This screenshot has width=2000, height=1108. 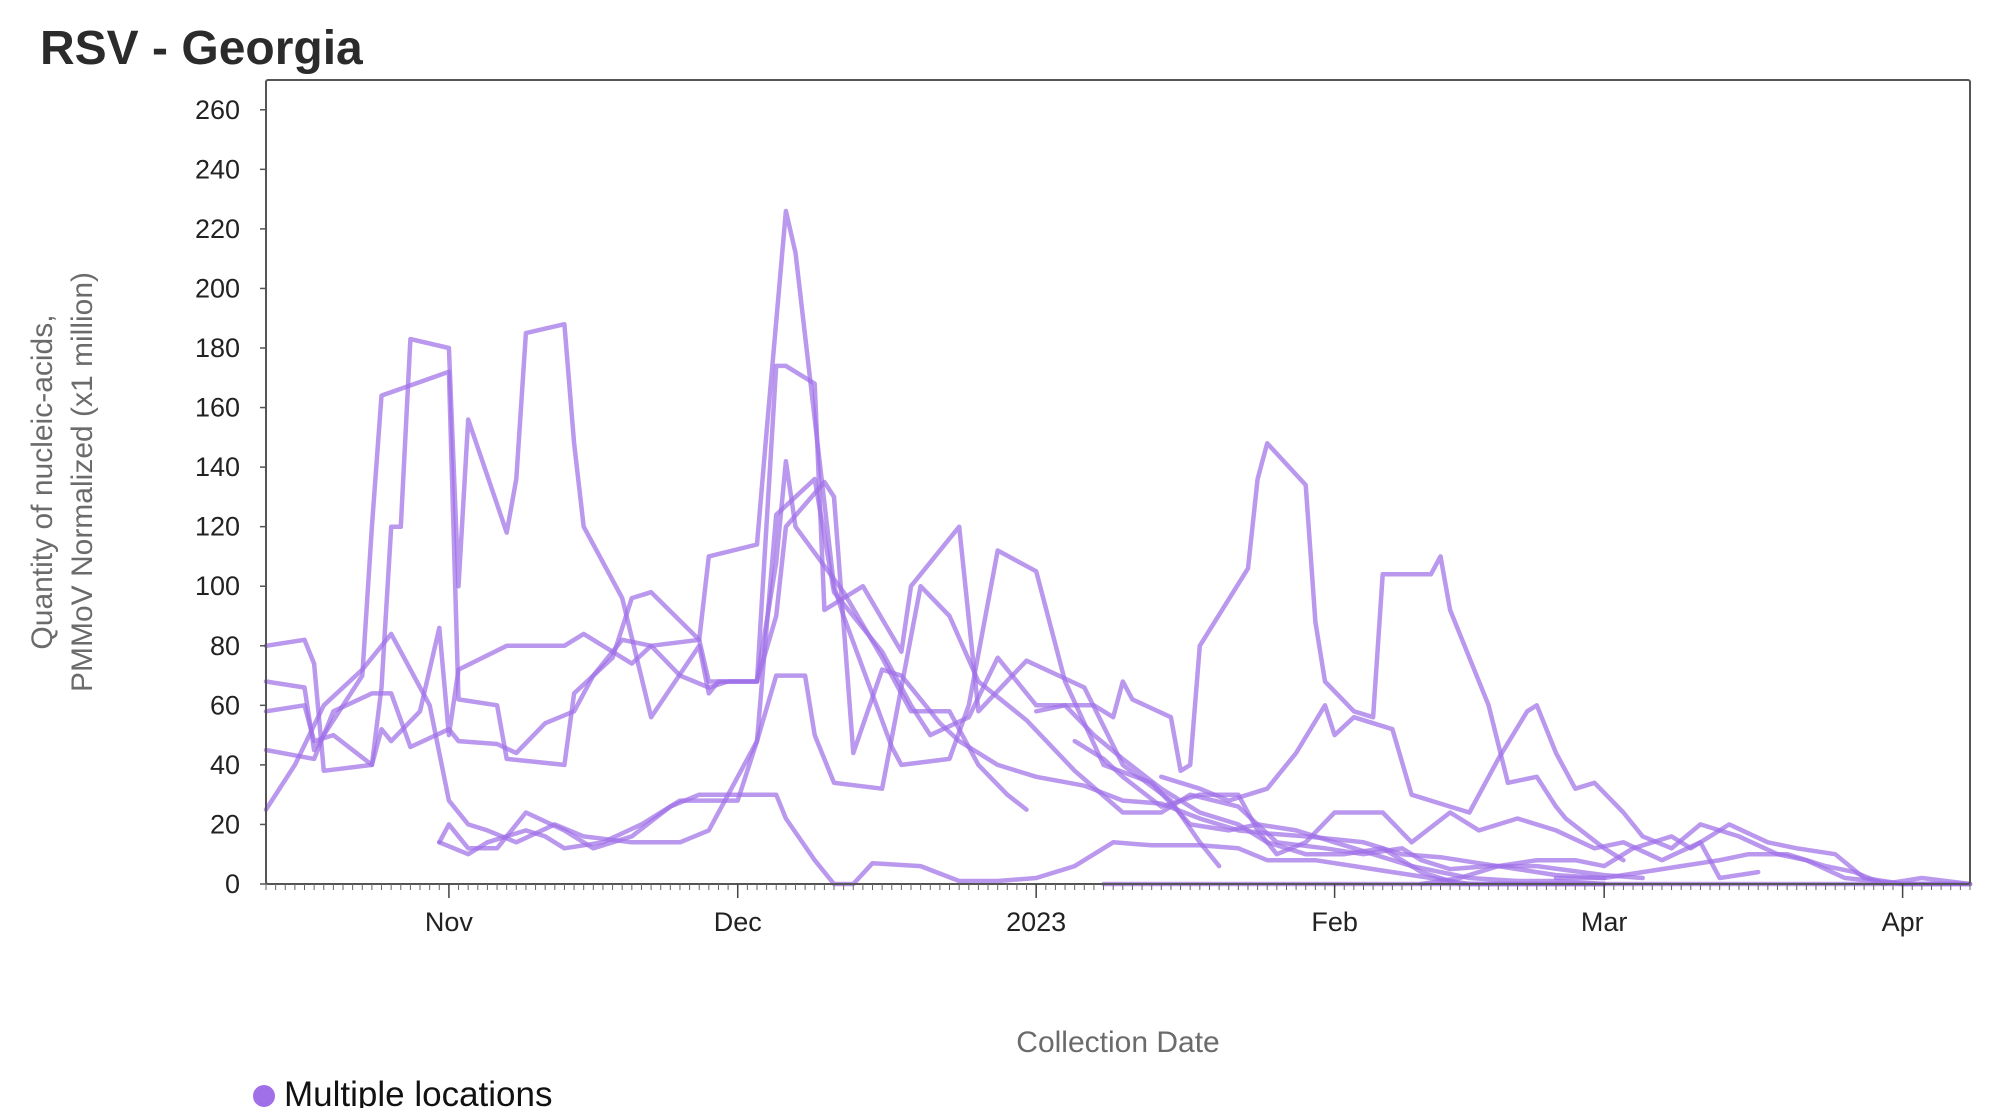 I want to click on y-tick-label: 20, so click(x=225, y=824).